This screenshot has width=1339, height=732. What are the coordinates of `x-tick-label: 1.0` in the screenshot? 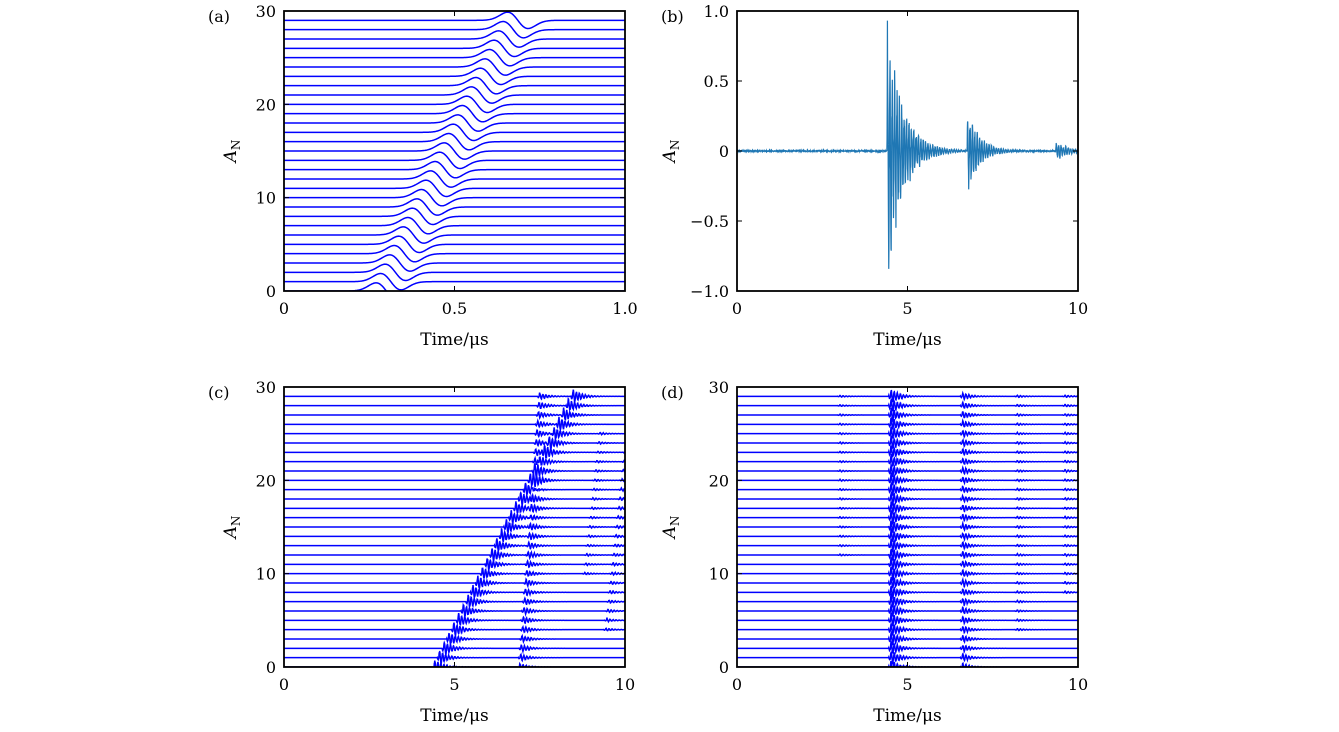 It's located at (624, 308).